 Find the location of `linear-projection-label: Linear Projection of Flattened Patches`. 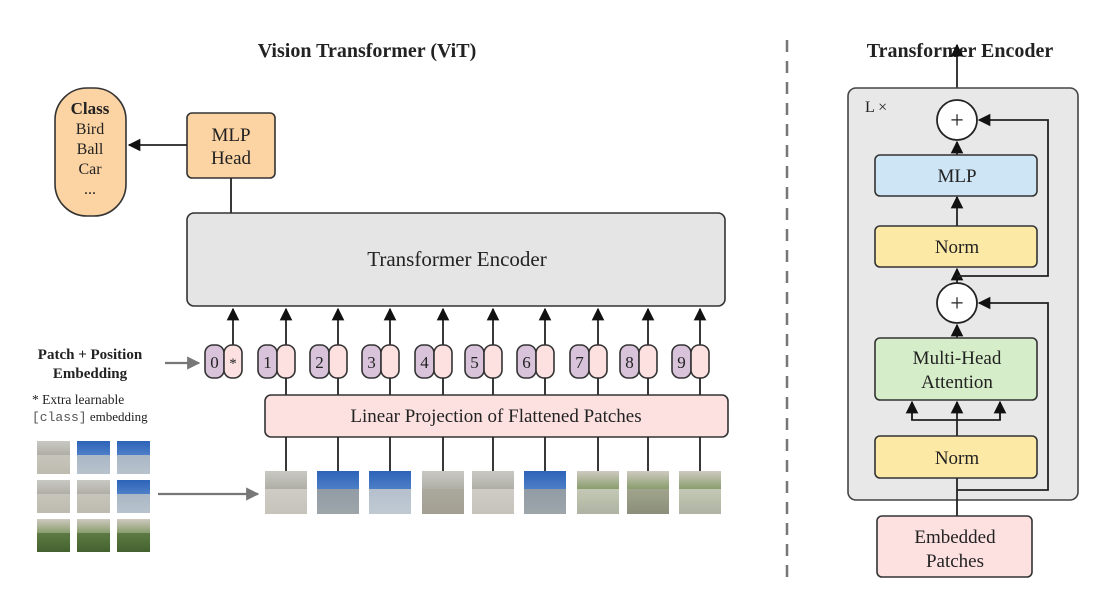

linear-projection-label: Linear Projection of Flattened Patches is located at coordinates (495, 416).